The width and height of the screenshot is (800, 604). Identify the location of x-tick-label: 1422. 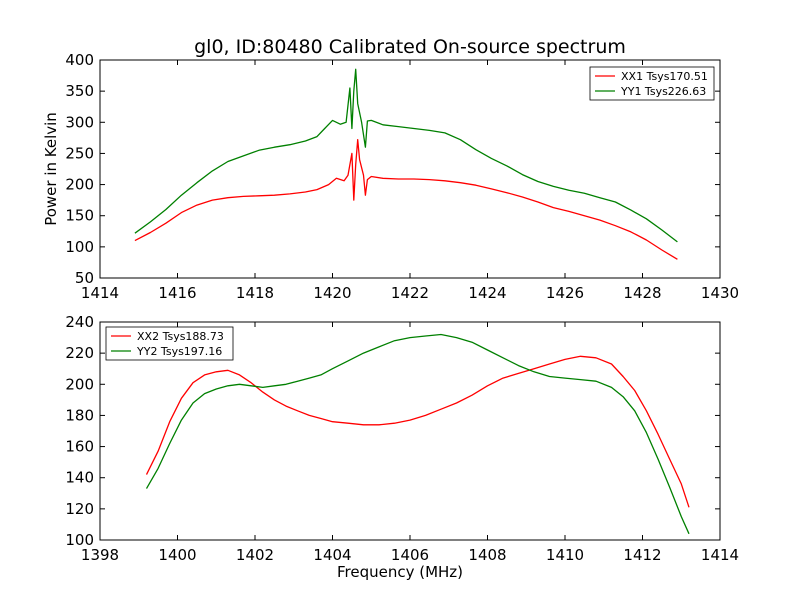
(410, 293).